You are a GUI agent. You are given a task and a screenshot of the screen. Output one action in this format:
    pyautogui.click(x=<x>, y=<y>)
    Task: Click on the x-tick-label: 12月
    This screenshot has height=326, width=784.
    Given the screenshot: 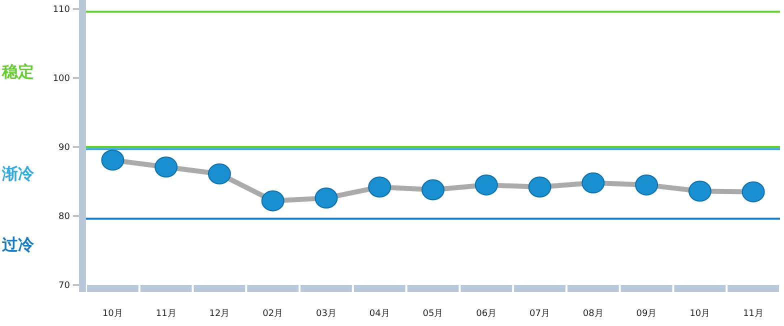 What is the action you would take?
    pyautogui.click(x=219, y=314)
    